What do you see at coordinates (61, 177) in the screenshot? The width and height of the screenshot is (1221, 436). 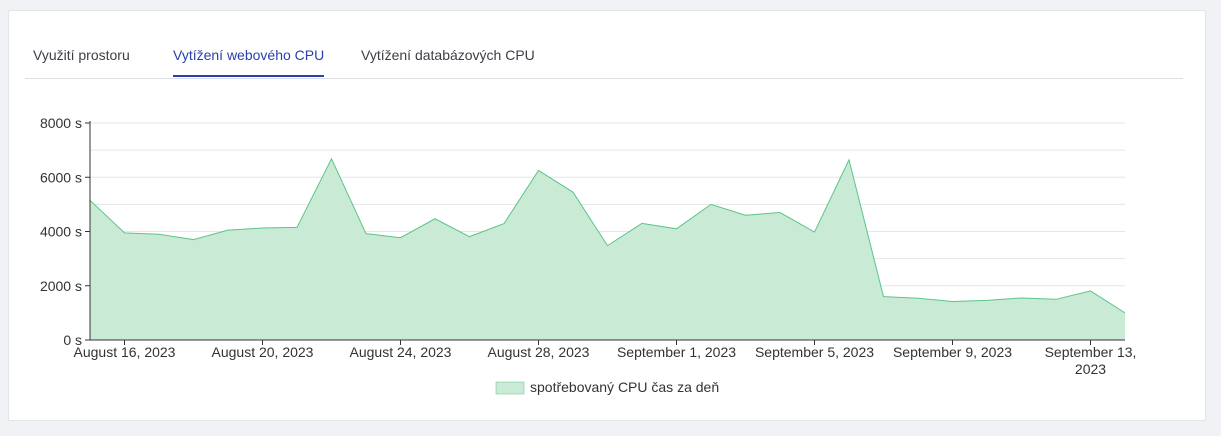 I see `y-tick-label: 6000 s` at bounding box center [61, 177].